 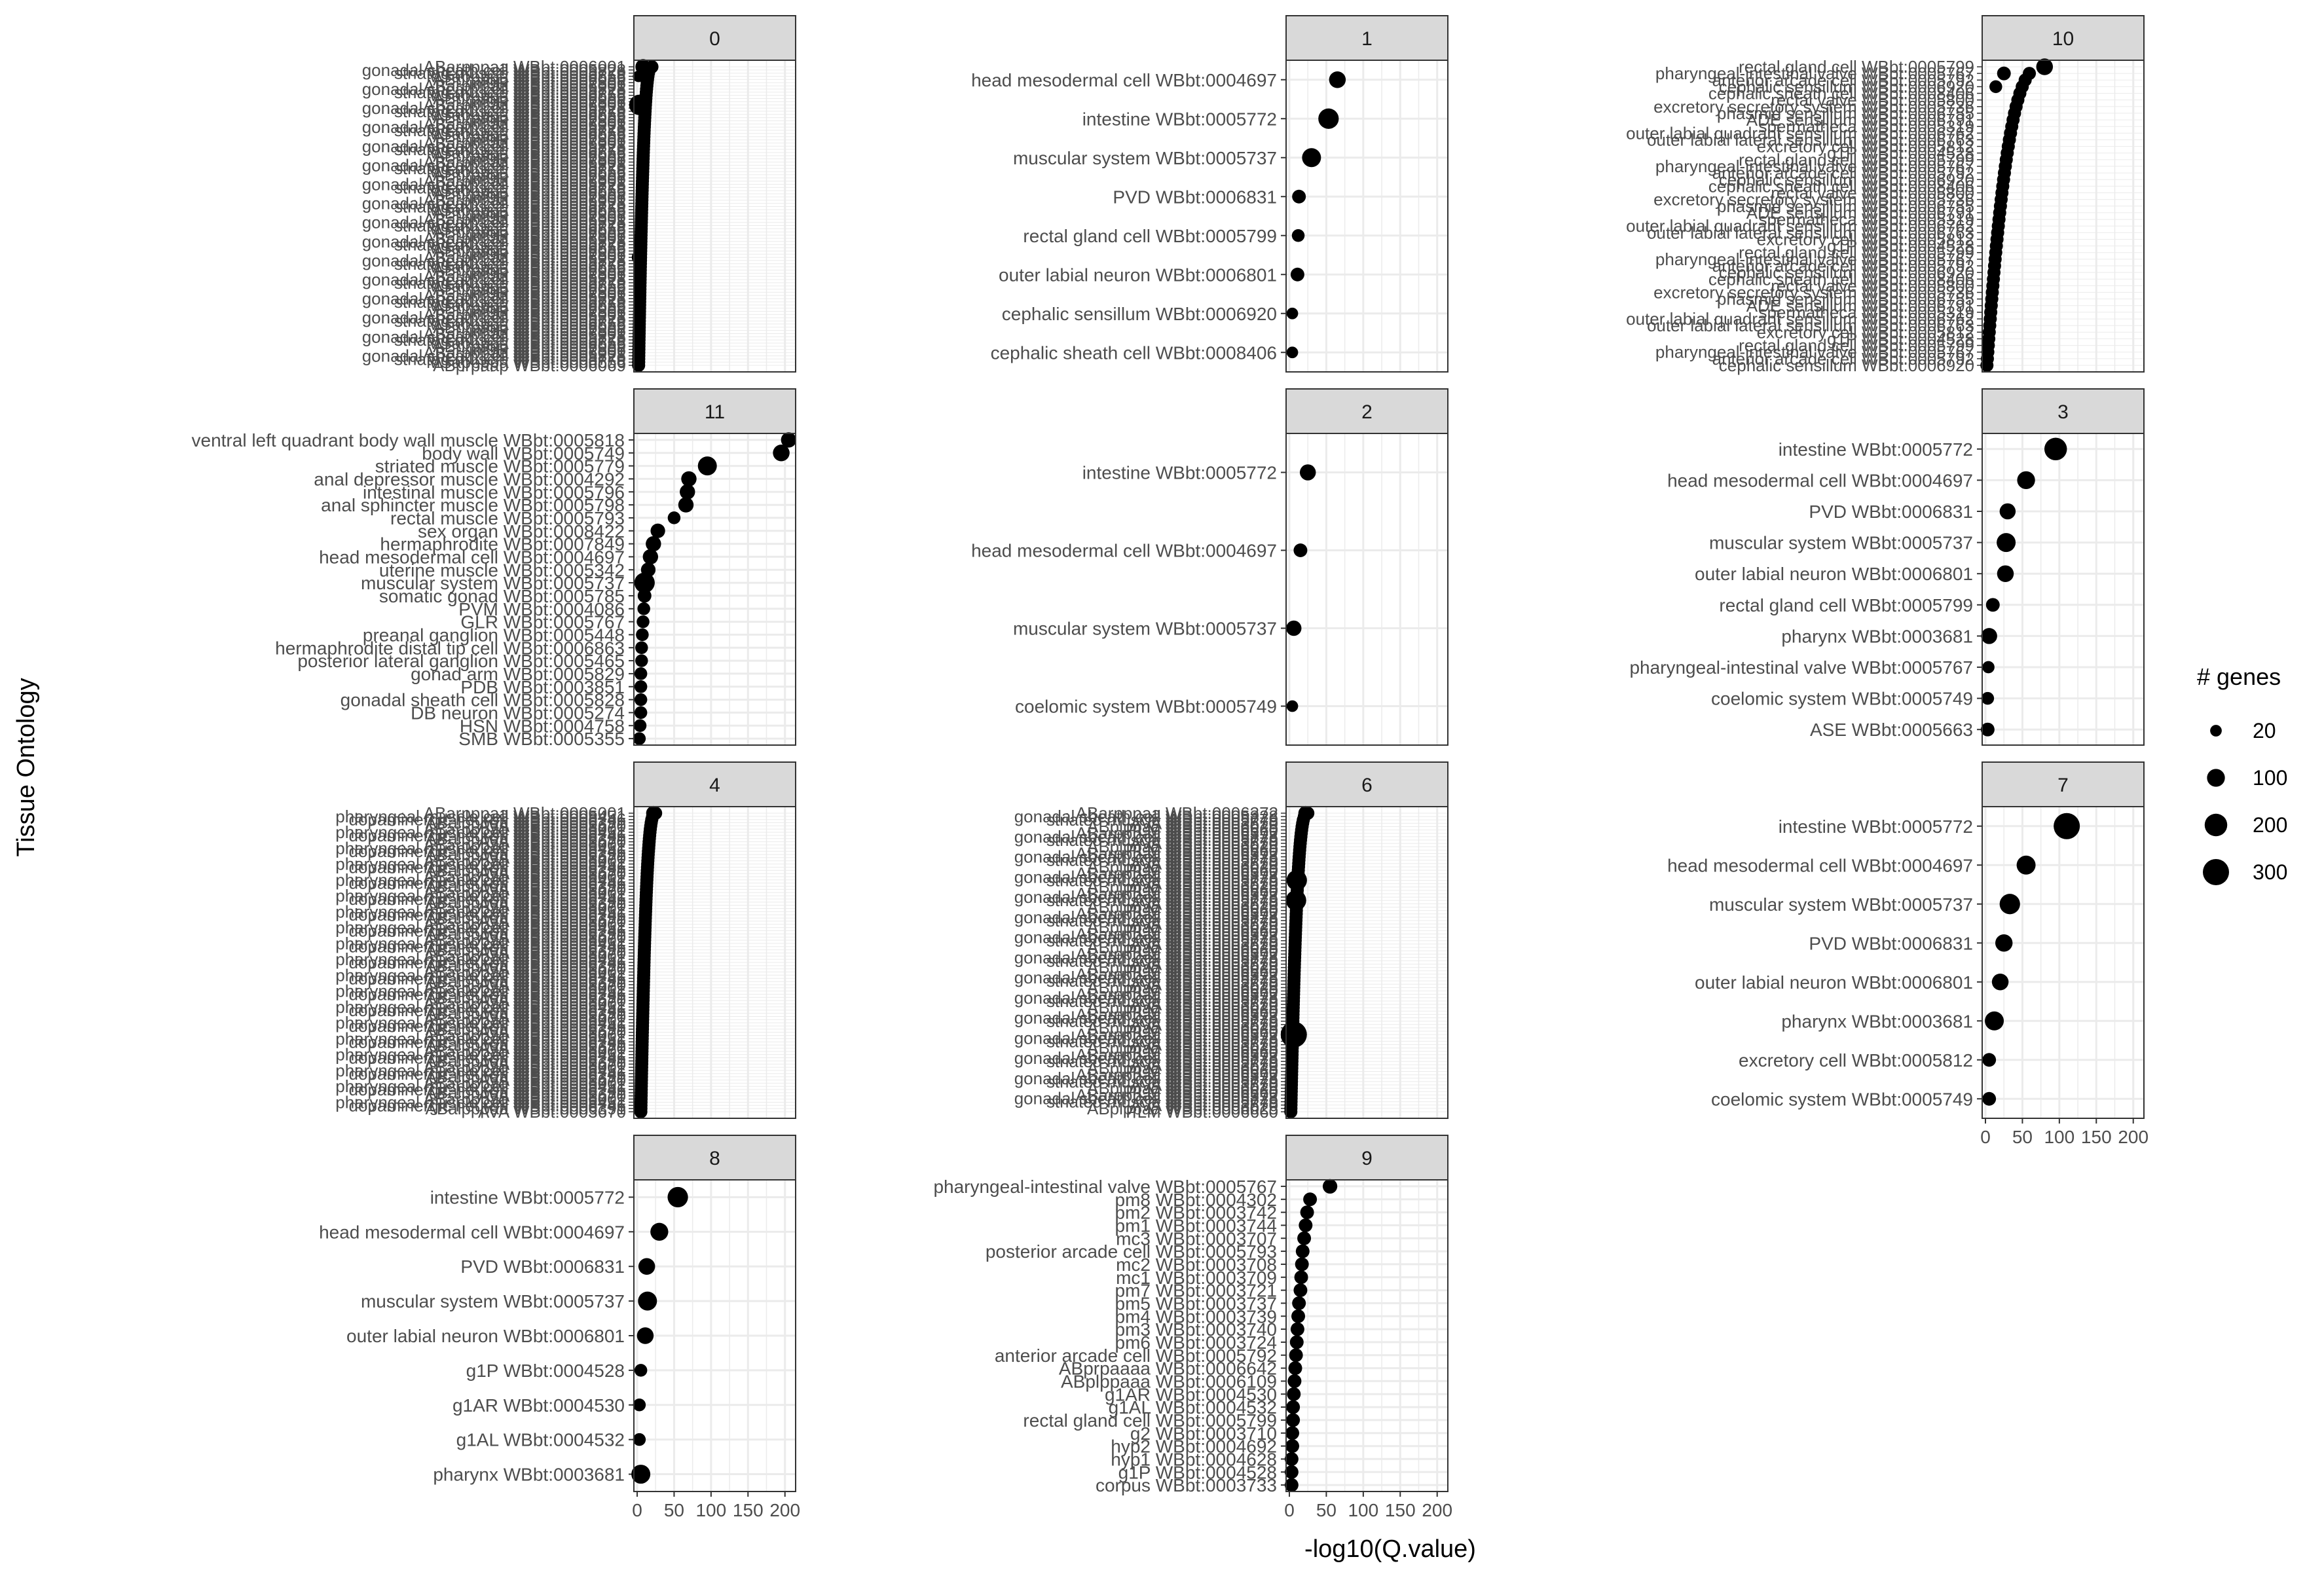 What do you see at coordinates (1820, 480) in the screenshot?
I see `y-tick-label: head mesodermal cell WBbt:0004697` at bounding box center [1820, 480].